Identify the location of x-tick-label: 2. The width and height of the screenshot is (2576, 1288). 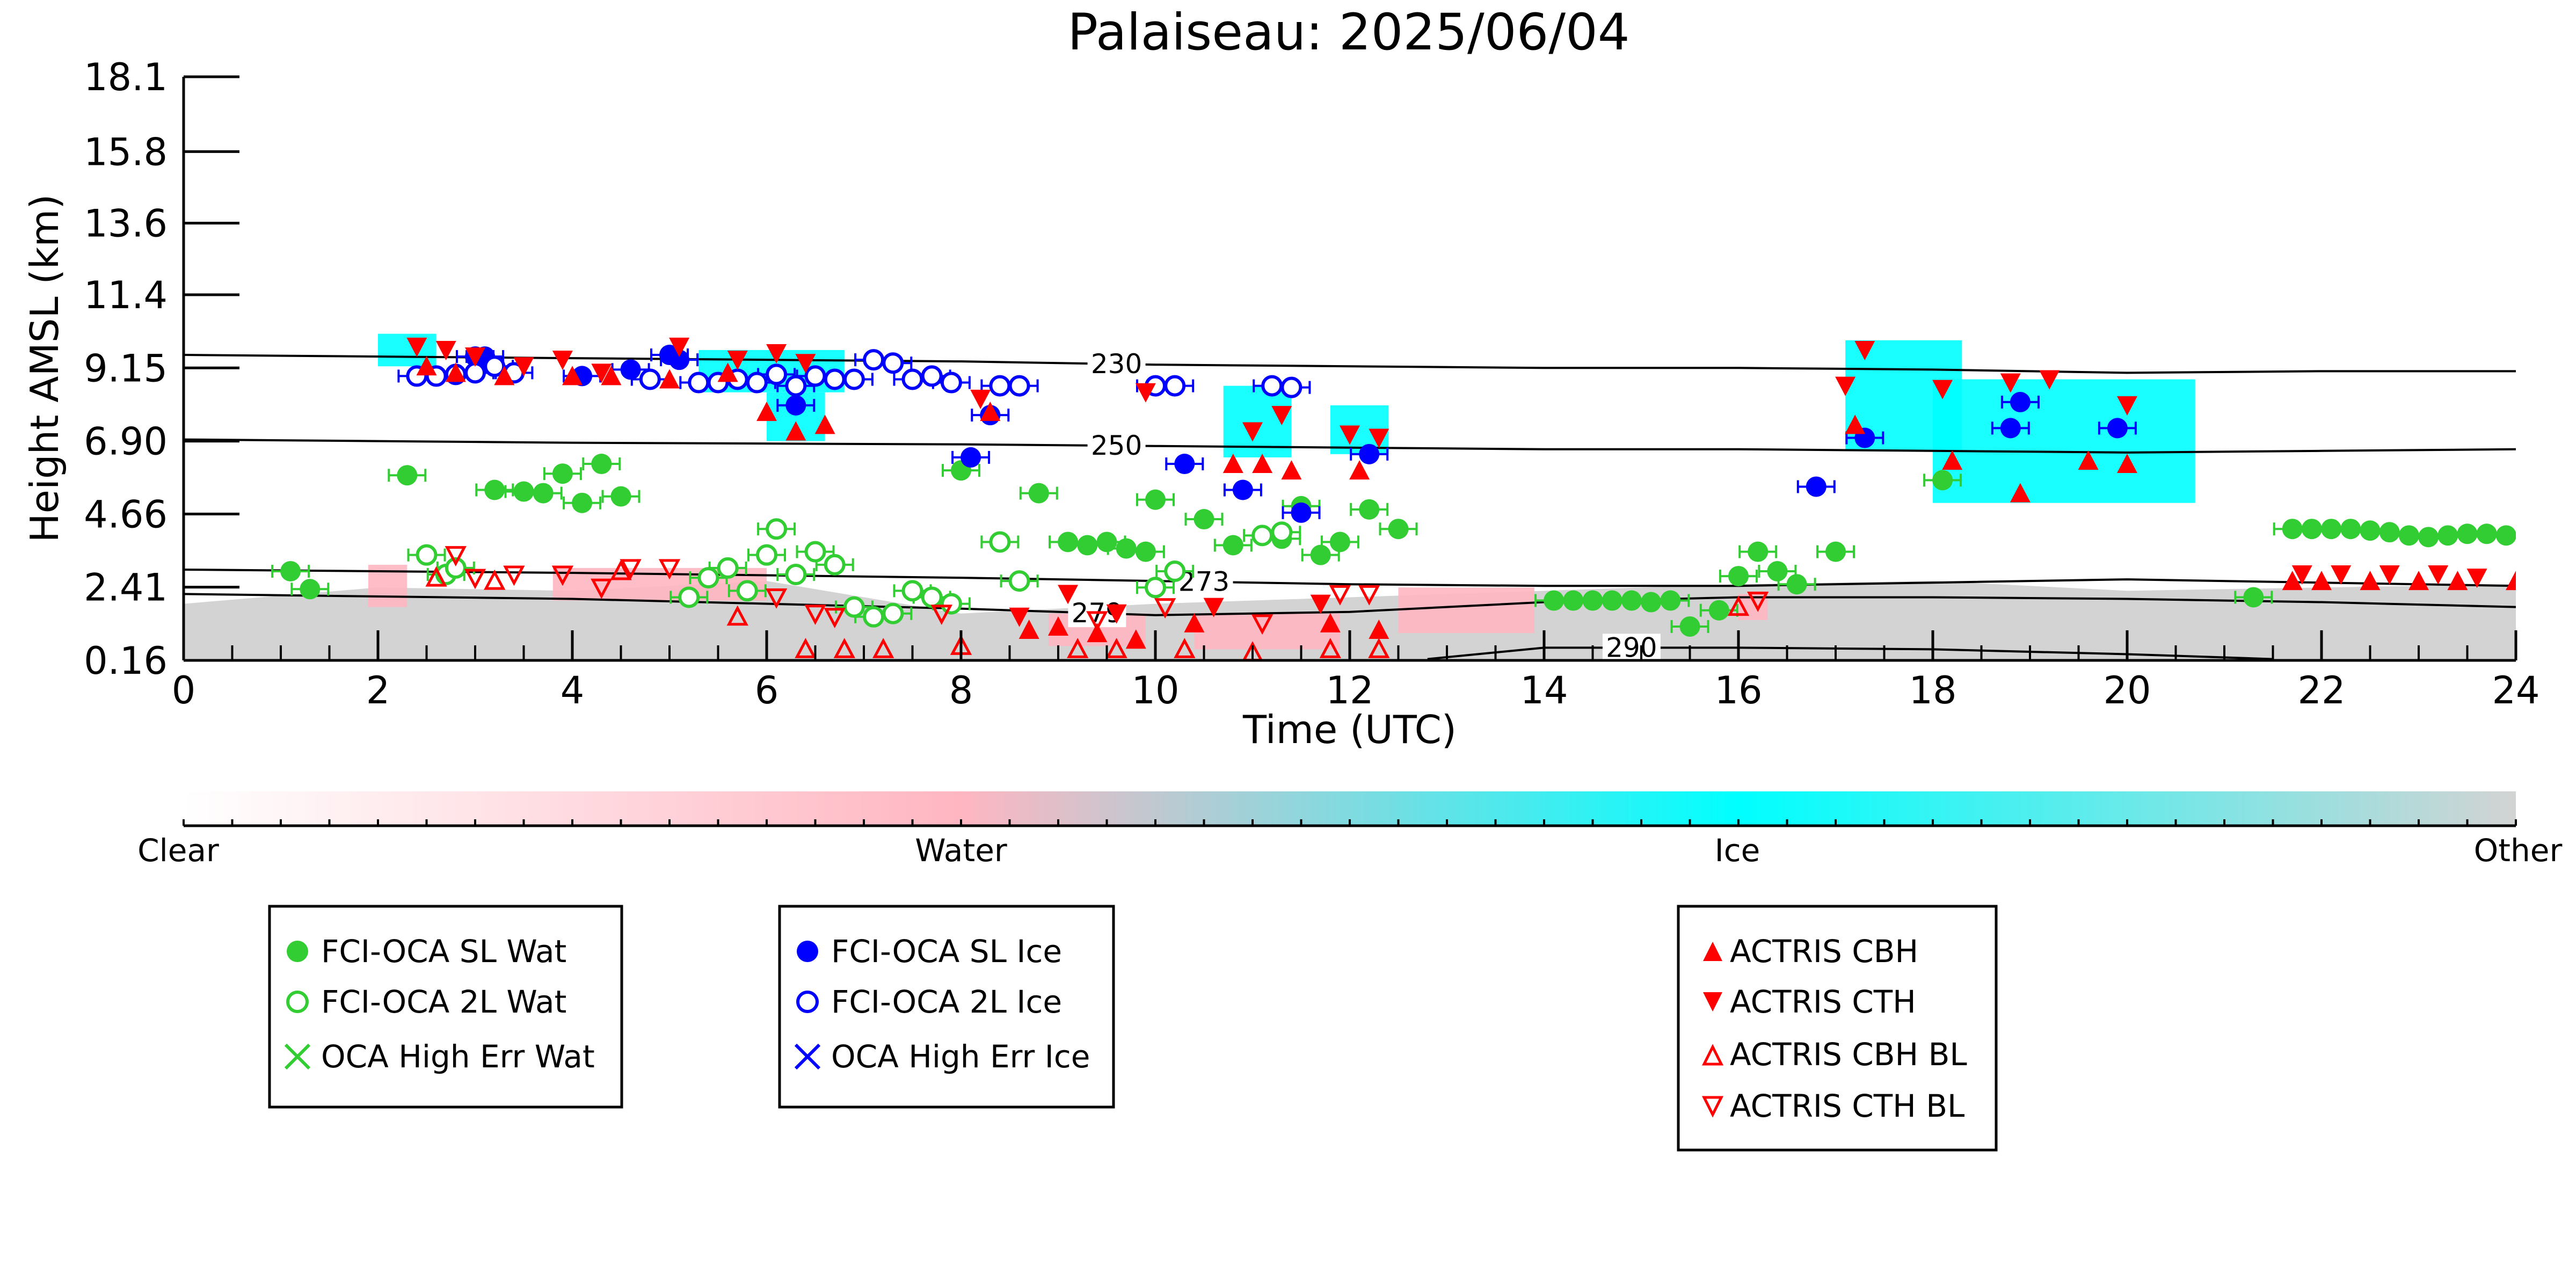
(378, 690).